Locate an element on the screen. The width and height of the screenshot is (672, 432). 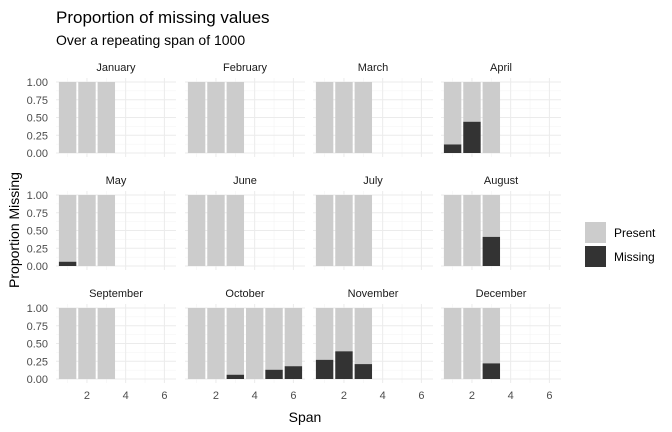
x-axis-title: Span is located at coordinates (305, 417).